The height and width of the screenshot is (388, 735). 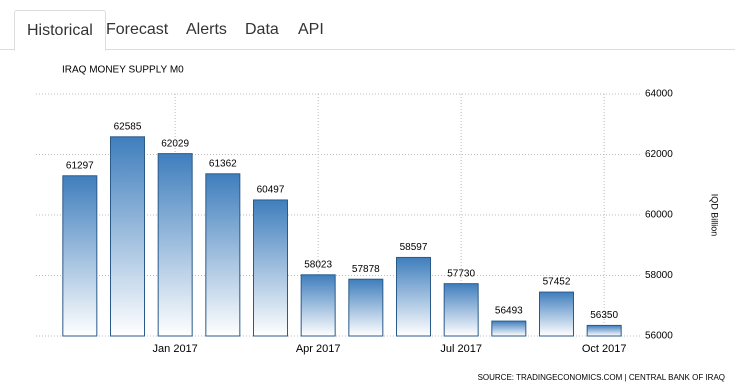 I want to click on tab: API, so click(x=311, y=29).